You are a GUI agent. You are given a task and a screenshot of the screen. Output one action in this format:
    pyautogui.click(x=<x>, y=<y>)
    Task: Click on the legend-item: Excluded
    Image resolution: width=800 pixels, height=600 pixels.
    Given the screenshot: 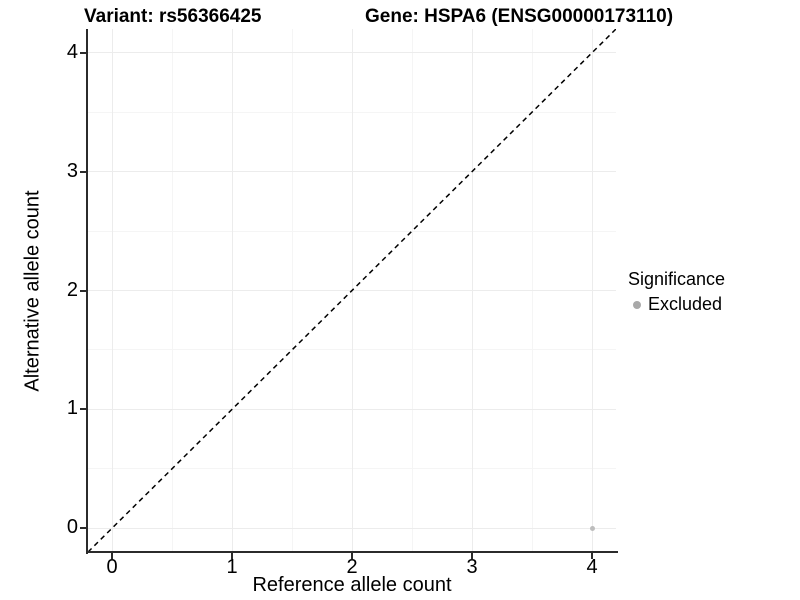 What is the action you would take?
    pyautogui.click(x=676, y=304)
    